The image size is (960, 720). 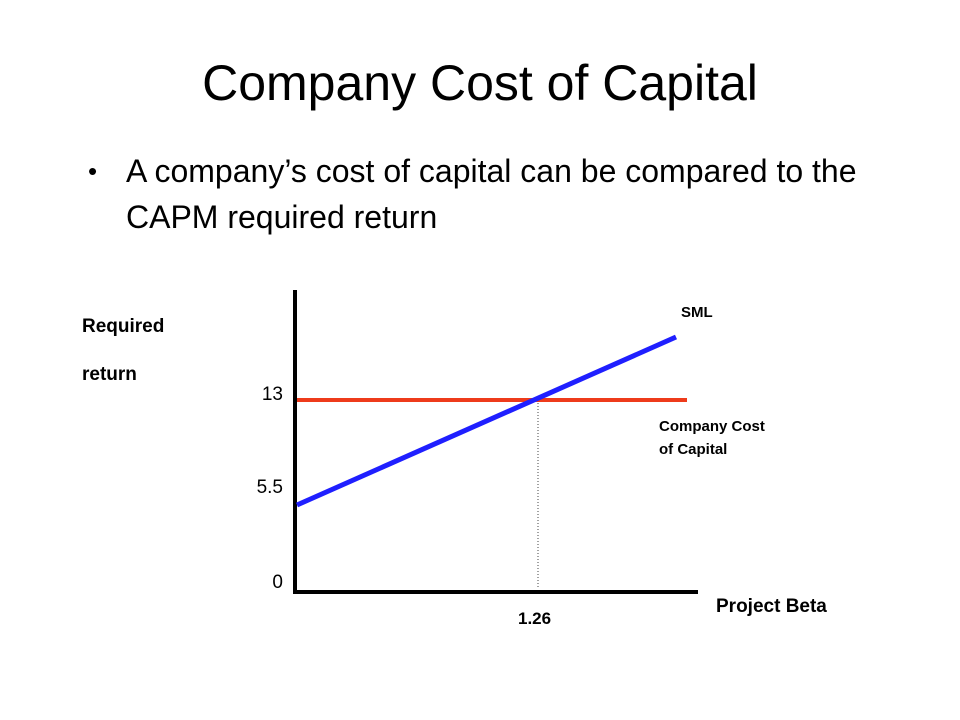 I want to click on x-tick-beta: 1.26, so click(x=535, y=618).